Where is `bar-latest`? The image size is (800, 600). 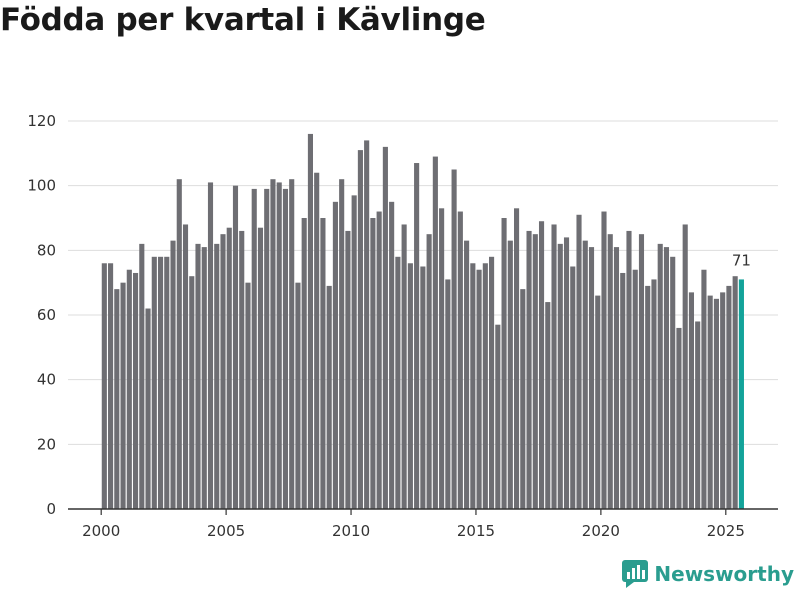 bar-latest is located at coordinates (741, 394).